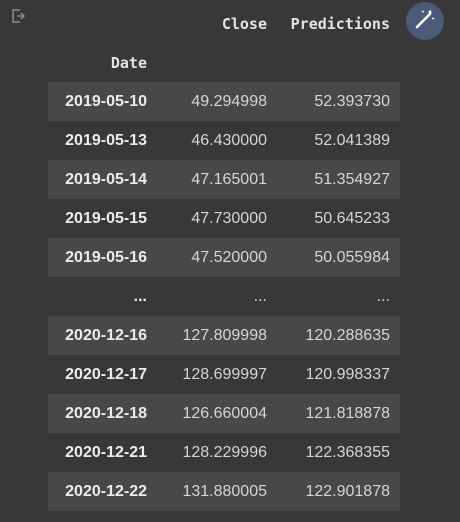  I want to click on cell-close: 46.430000, so click(229, 140).